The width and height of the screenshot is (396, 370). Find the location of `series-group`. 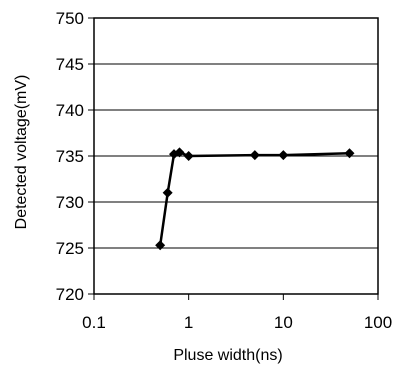

series-group is located at coordinates (255, 199).